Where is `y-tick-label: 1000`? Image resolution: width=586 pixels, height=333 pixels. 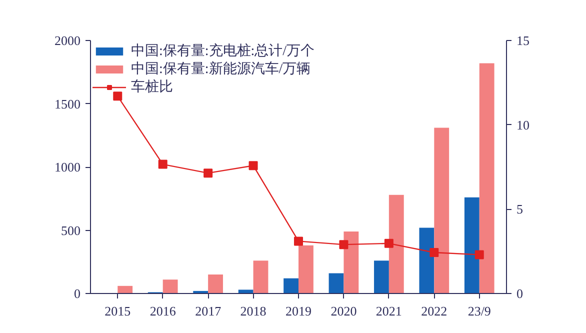
y-tick-label: 1000 is located at coordinates (67, 167).